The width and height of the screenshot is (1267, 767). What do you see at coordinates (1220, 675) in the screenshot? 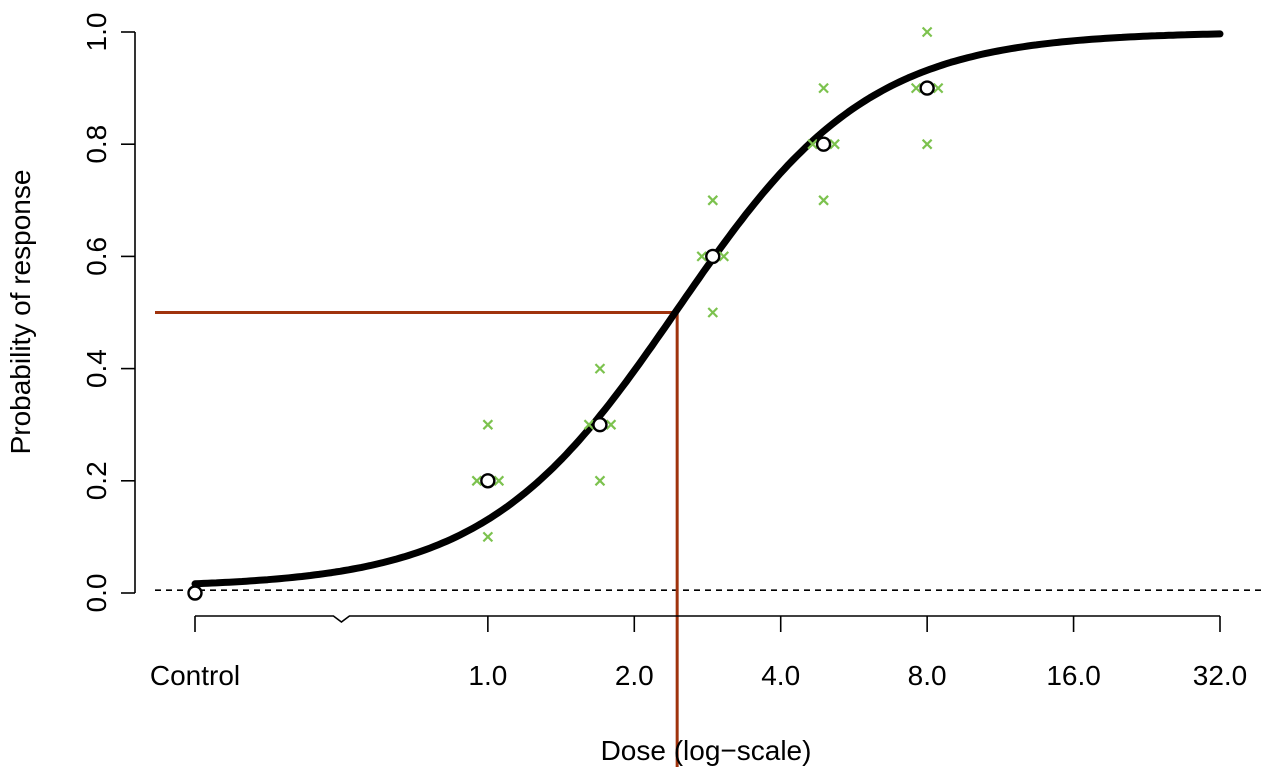
I see `x-tick-label: 32.0` at bounding box center [1220, 675].